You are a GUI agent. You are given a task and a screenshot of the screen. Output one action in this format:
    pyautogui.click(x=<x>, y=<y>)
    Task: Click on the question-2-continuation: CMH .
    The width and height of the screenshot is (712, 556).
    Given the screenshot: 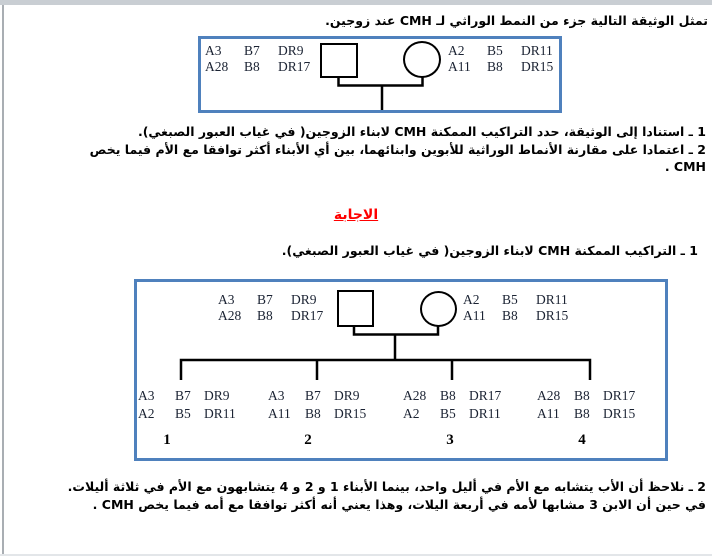 What is the action you would take?
    pyautogui.click(x=685, y=166)
    